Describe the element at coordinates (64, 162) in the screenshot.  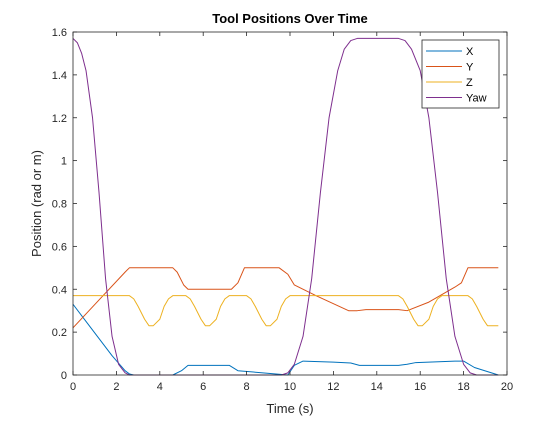
I see `y-tick-label: 1` at that location.